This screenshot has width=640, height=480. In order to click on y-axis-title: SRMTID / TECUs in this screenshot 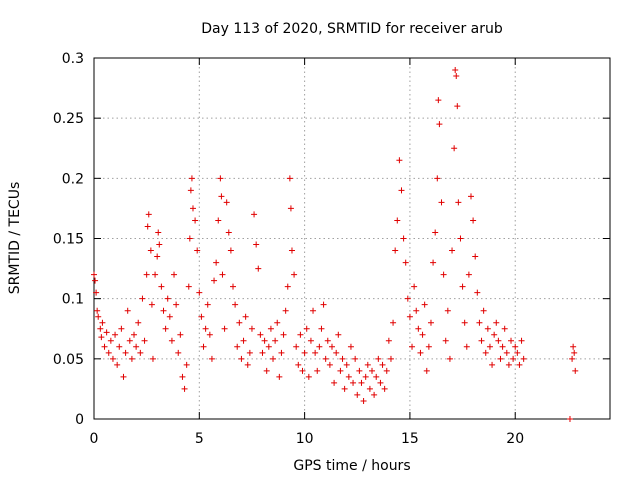, I will do `click(15, 238)`.